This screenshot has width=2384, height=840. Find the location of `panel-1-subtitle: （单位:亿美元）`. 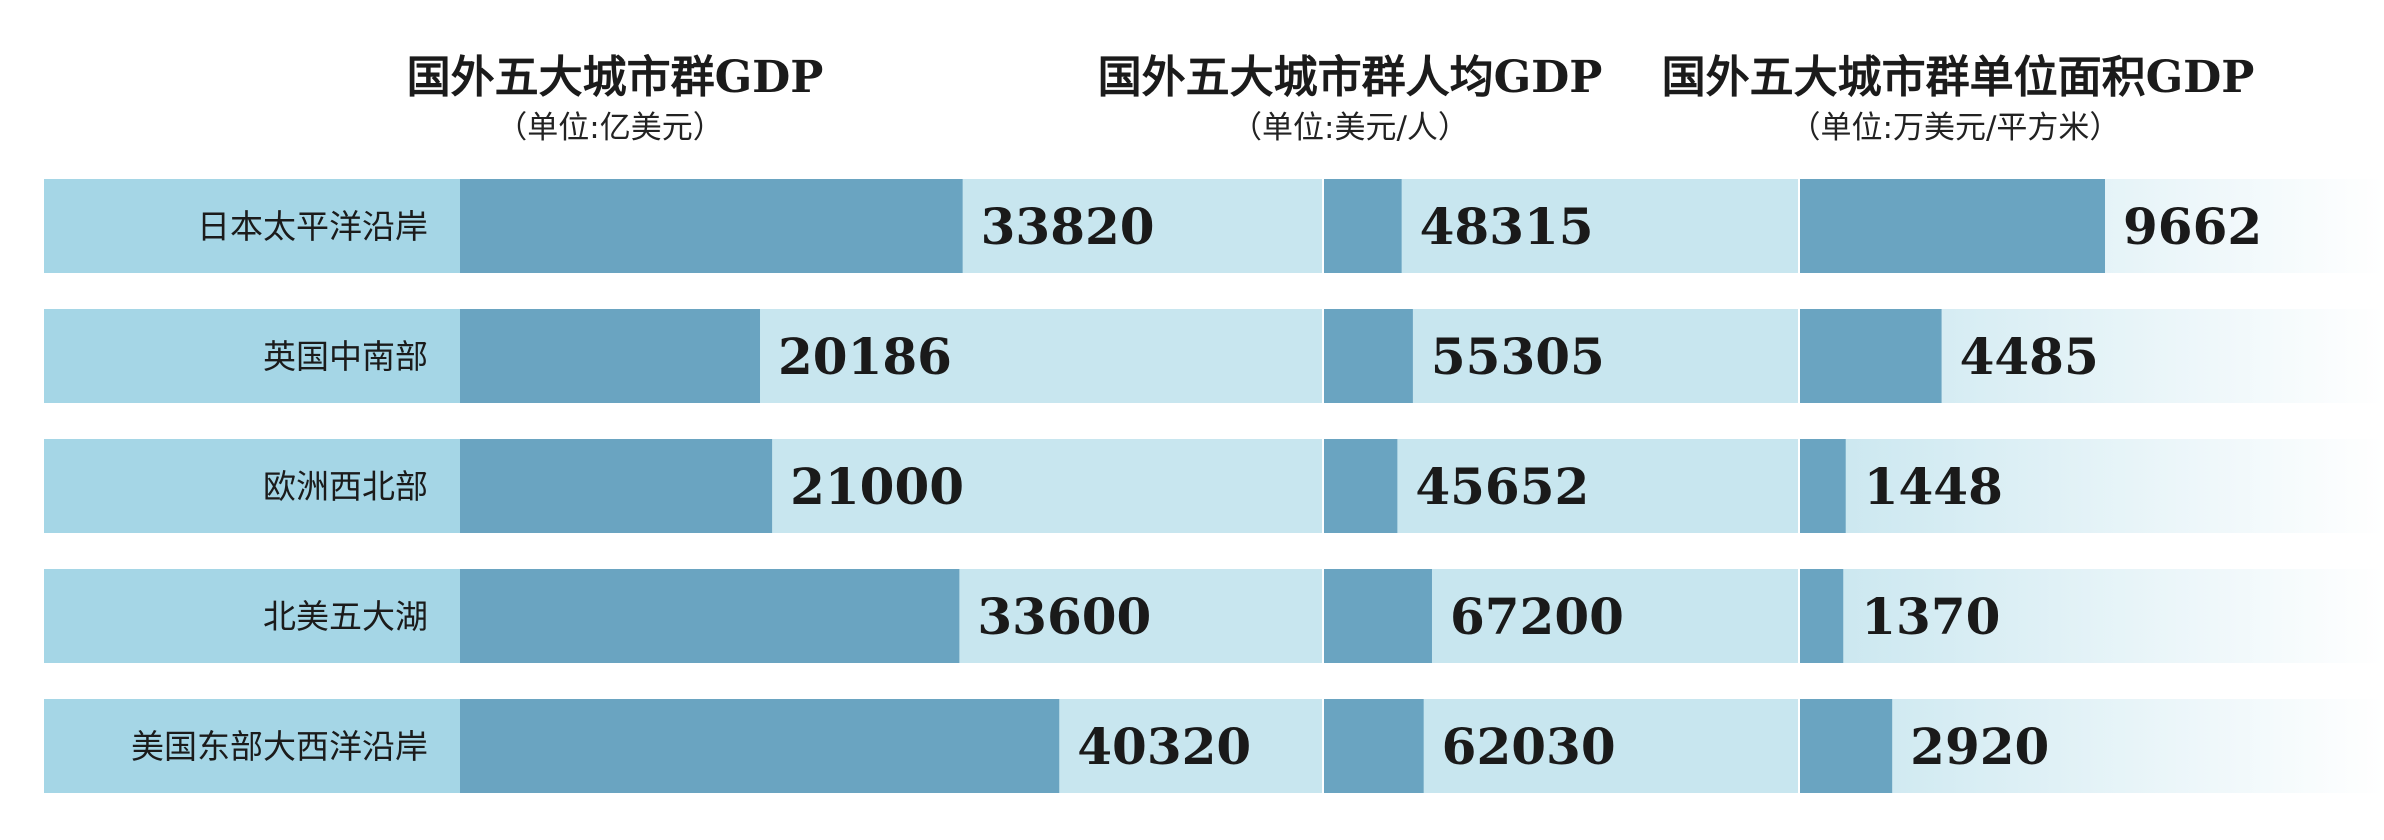

panel-1-subtitle: （单位:亿美元） is located at coordinates (609, 128).